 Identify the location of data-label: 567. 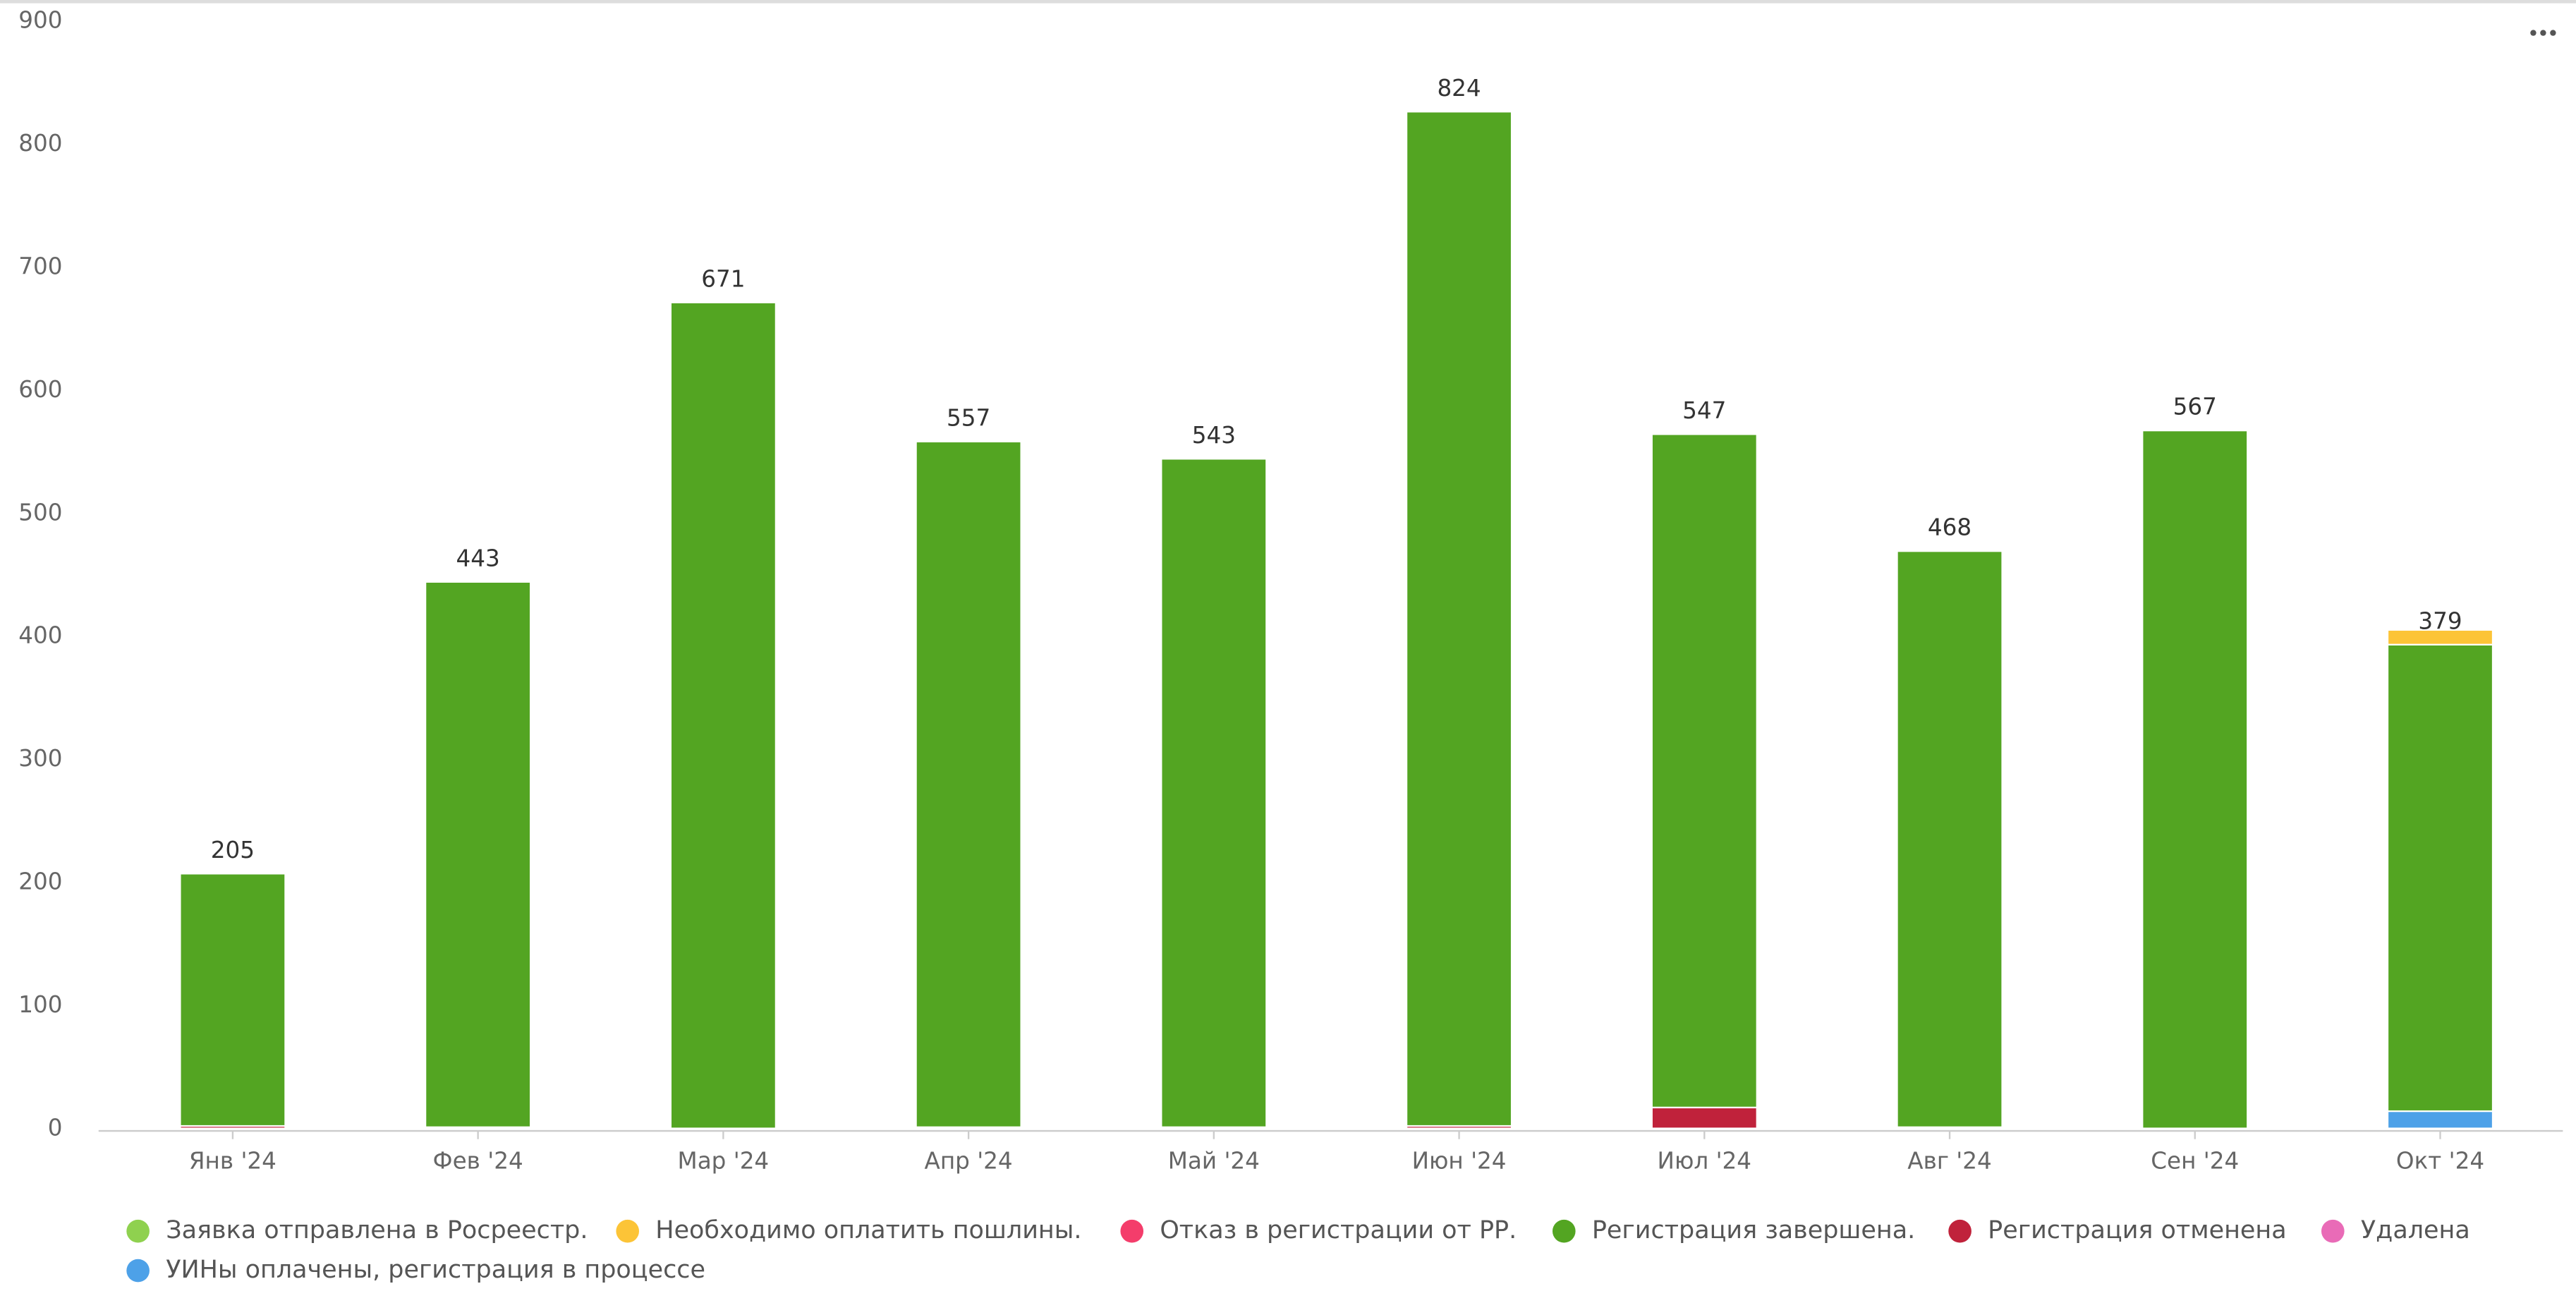
(2195, 407).